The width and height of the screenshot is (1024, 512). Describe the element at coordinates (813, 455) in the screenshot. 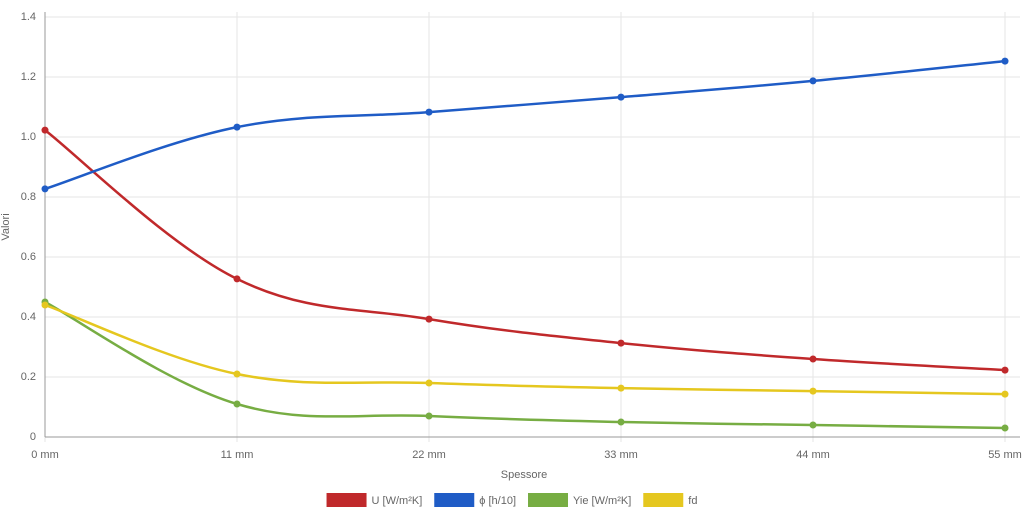

I see `x-tick-label: 44 mm` at that location.